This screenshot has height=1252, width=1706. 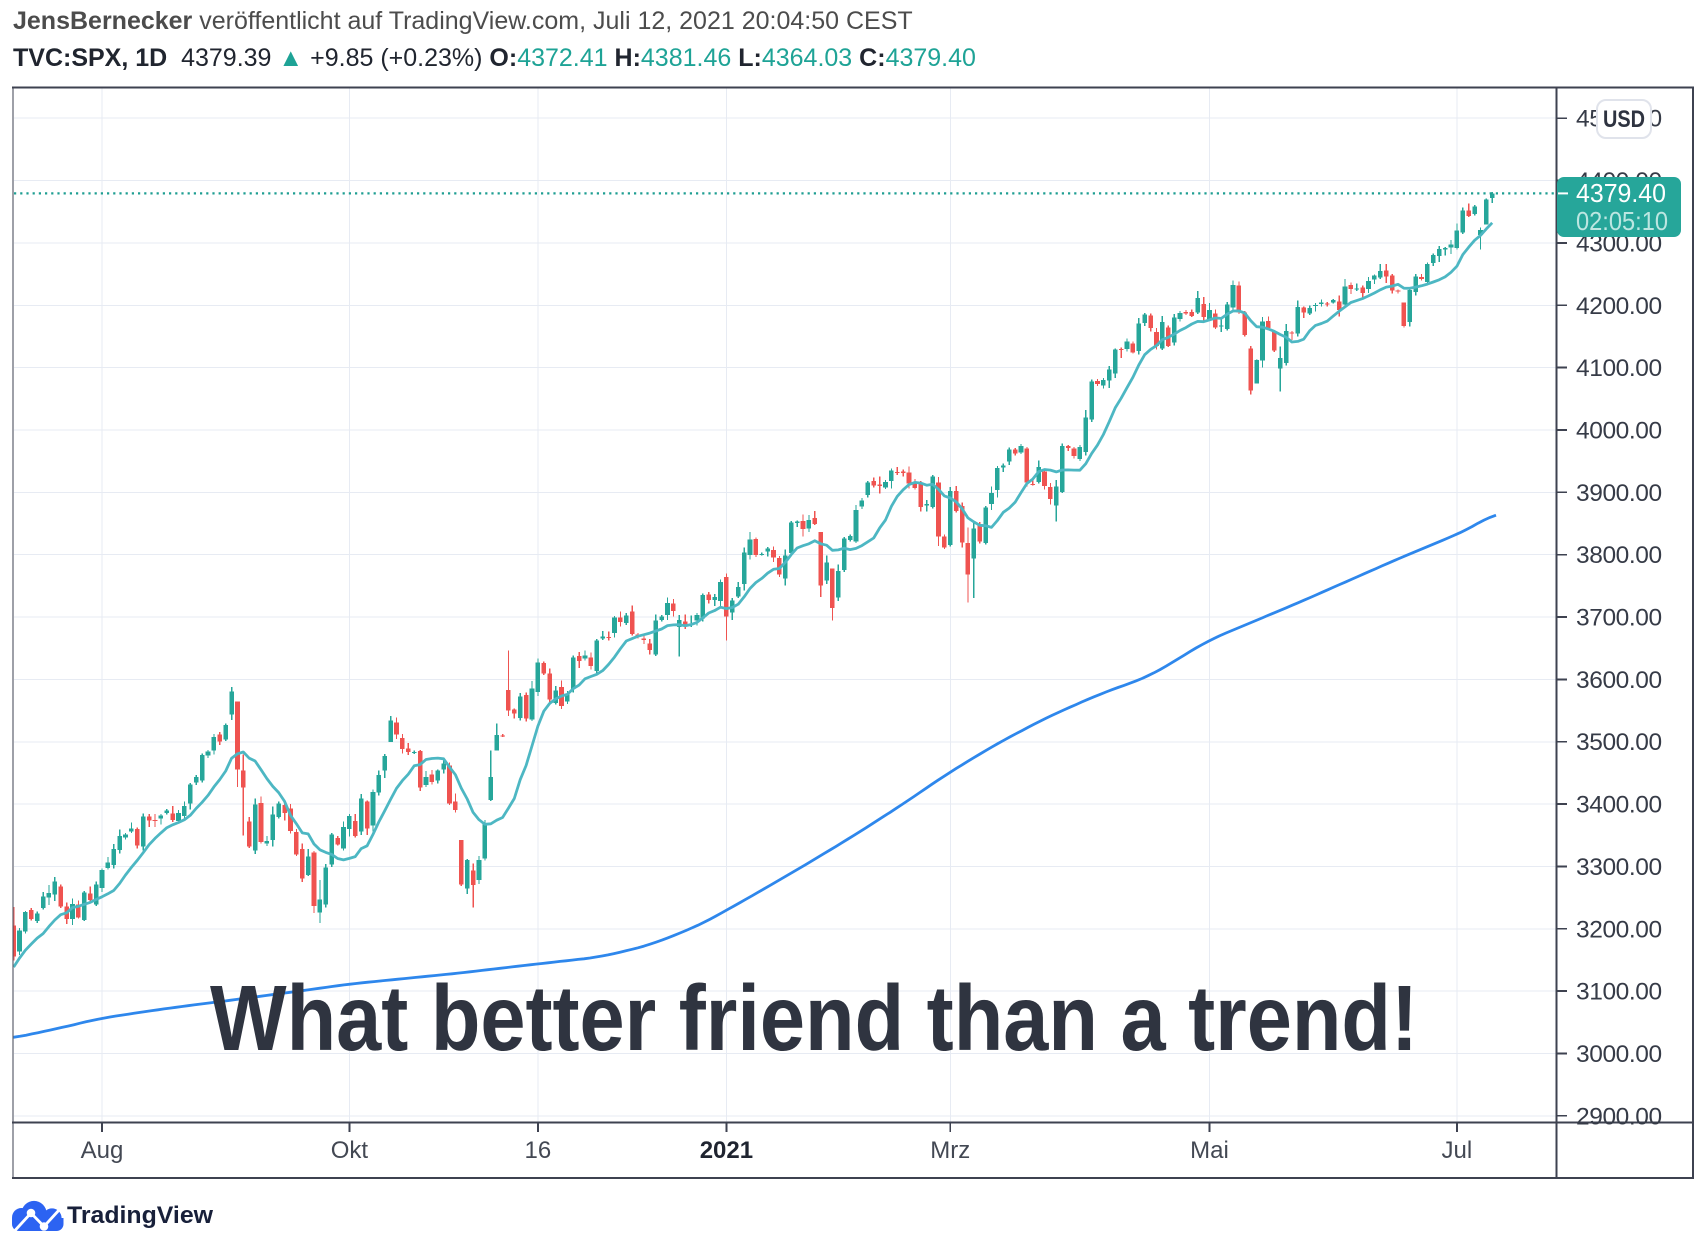 I want to click on svg-text: TradingView, so click(x=140, y=1215).